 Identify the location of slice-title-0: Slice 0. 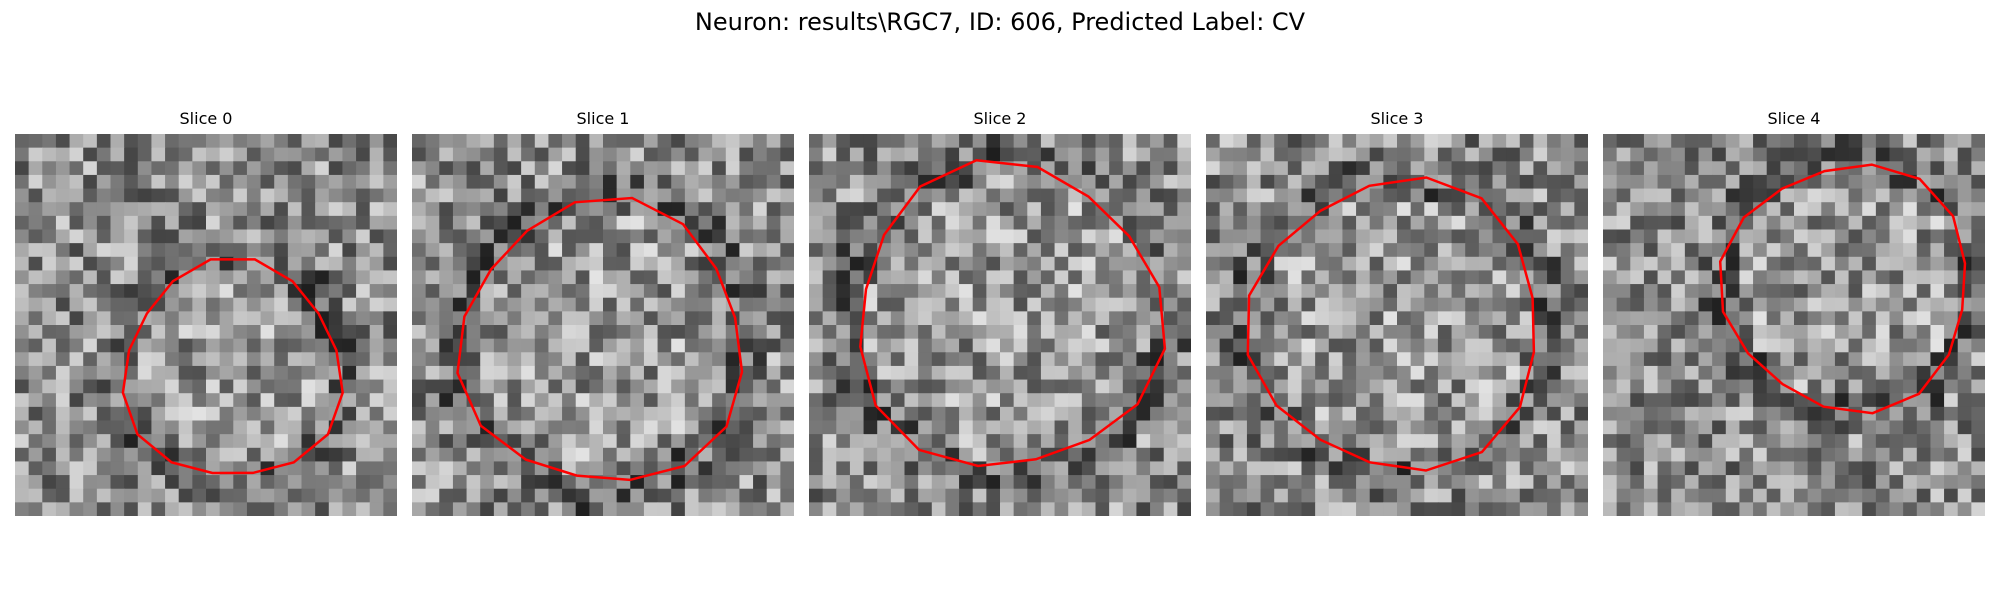
(206, 118).